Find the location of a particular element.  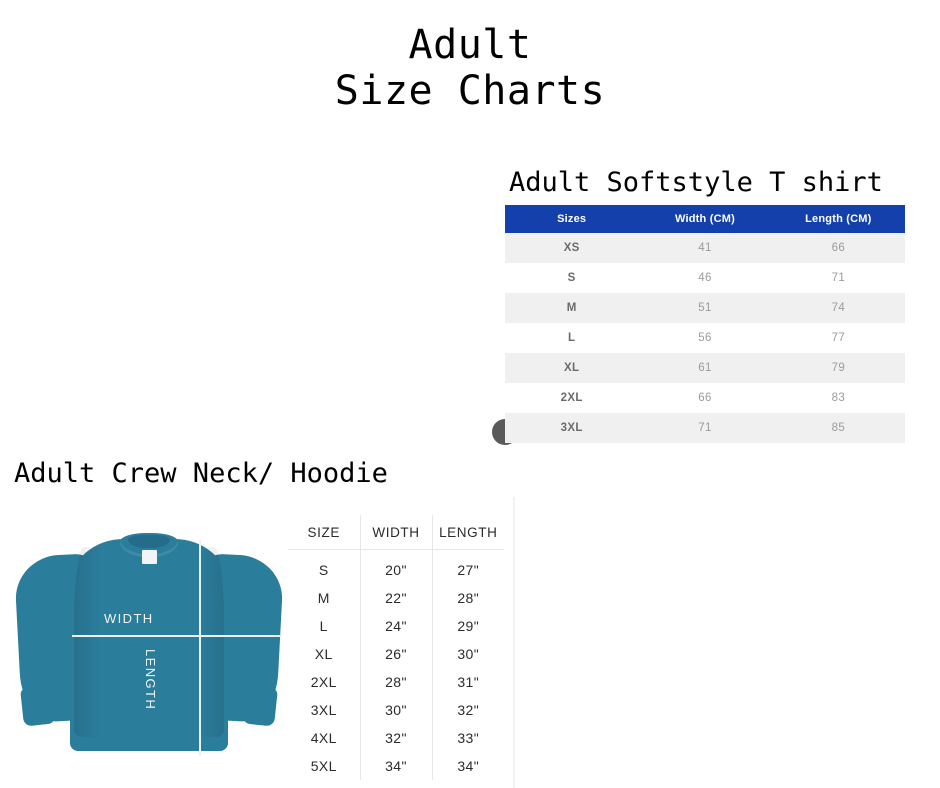

tshirt-cell-size: M is located at coordinates (572, 308).